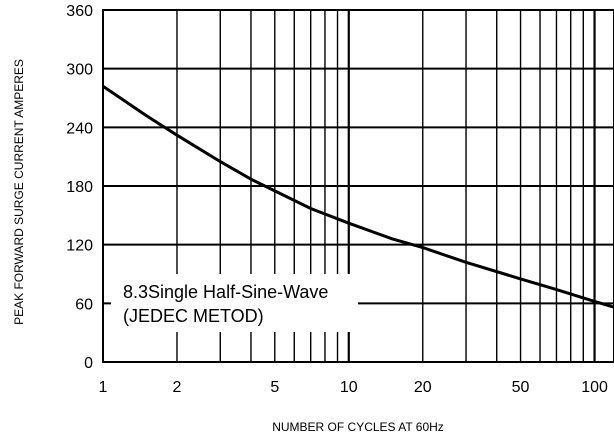  I want to click on y-tick-label: 240, so click(79, 128).